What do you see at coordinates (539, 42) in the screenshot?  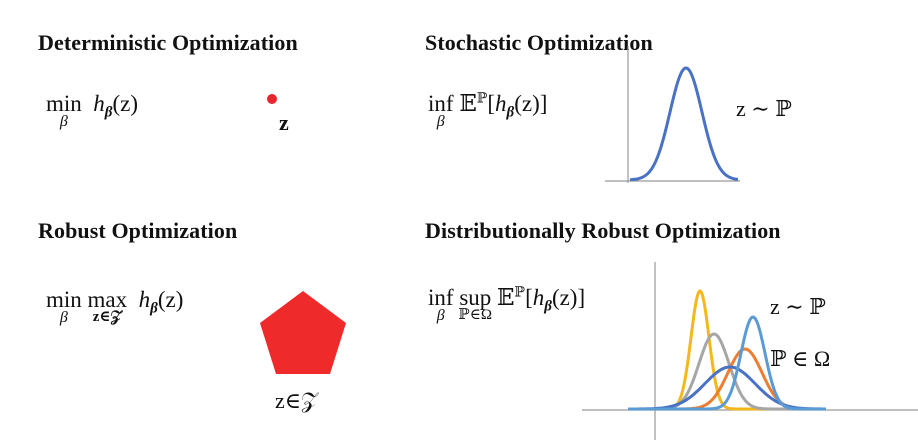 I see `stochastic-title: Stochastic Optimization` at bounding box center [539, 42].